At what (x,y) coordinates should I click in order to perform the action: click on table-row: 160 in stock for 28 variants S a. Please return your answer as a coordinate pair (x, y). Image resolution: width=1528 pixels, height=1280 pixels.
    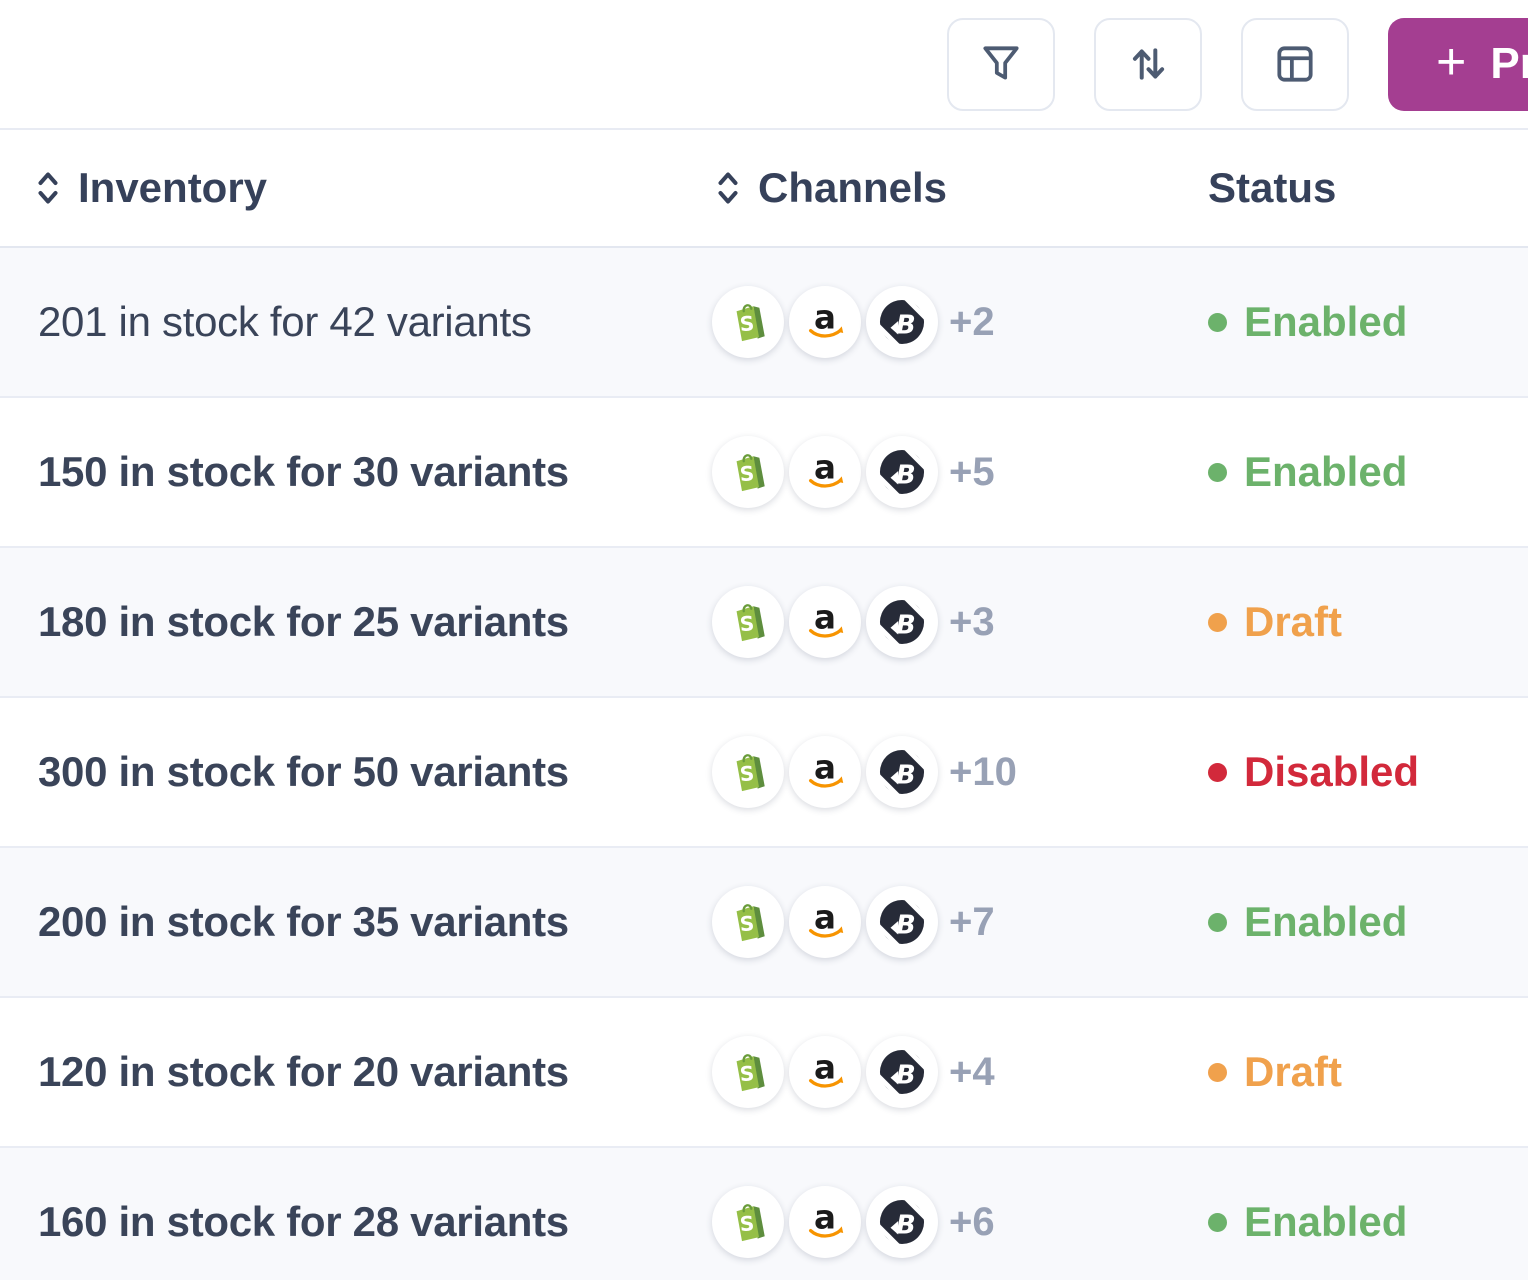
    Looking at the image, I should click on (764, 1214).